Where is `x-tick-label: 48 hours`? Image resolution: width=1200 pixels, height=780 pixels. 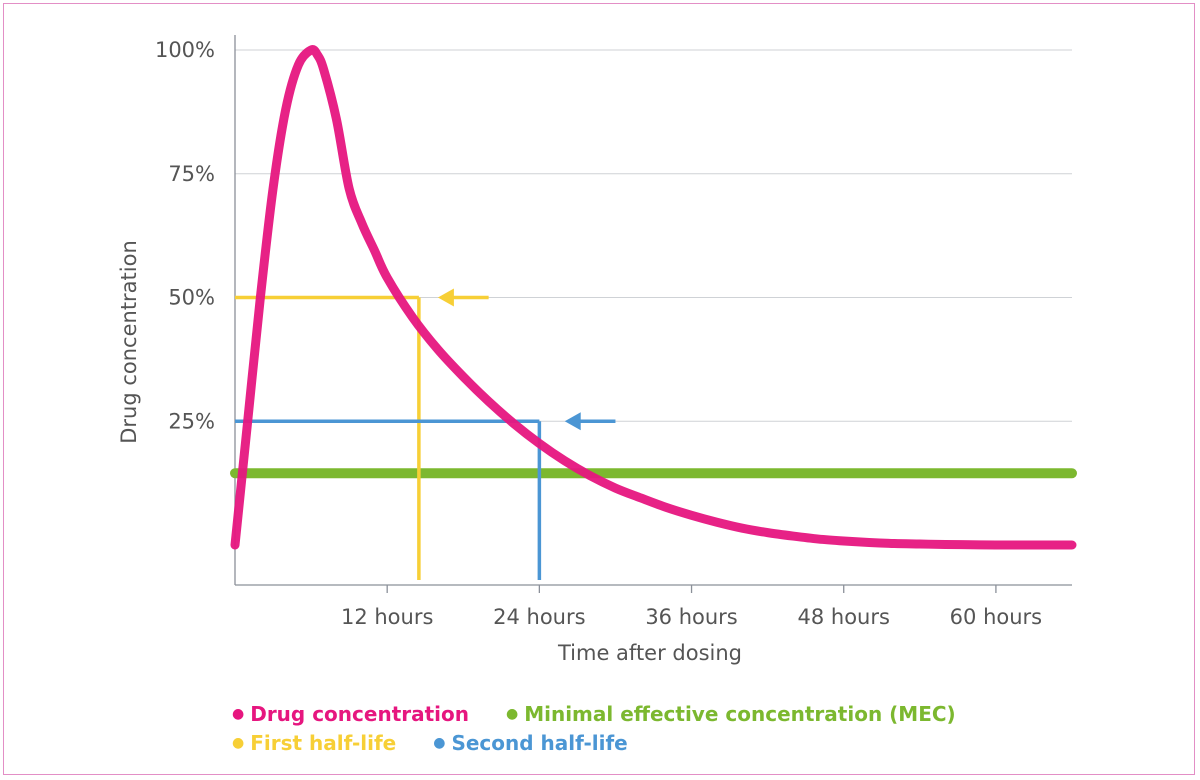
x-tick-label: 48 hours is located at coordinates (844, 617).